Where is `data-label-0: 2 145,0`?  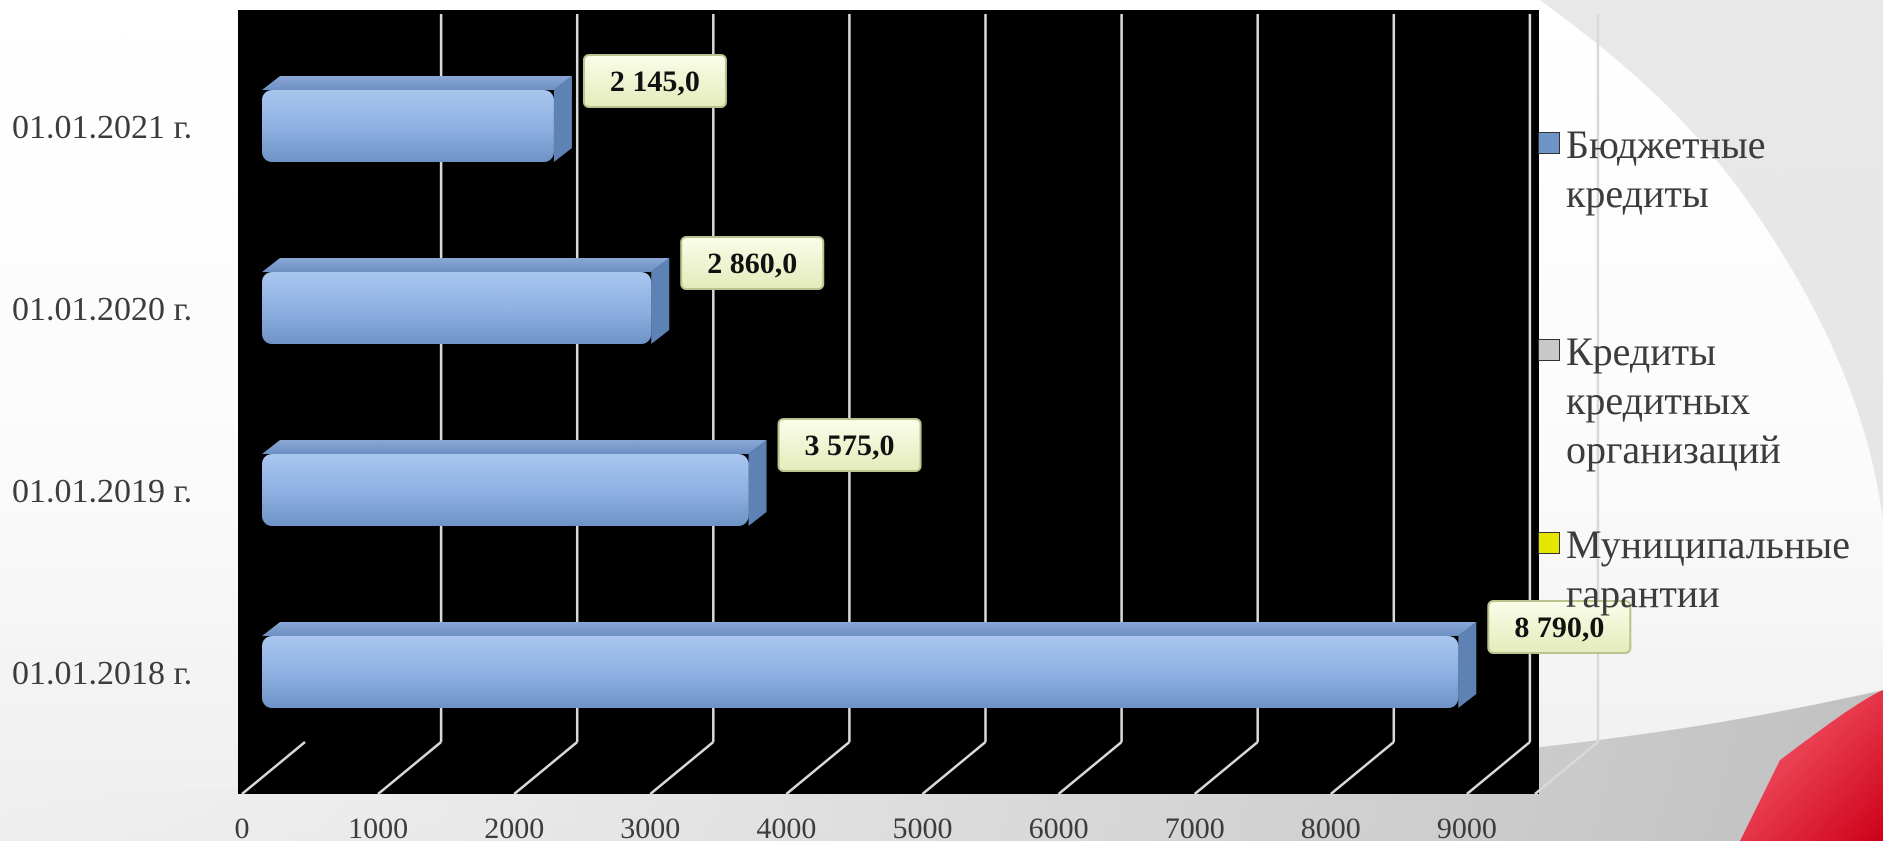 data-label-0: 2 145,0 is located at coordinates (655, 81).